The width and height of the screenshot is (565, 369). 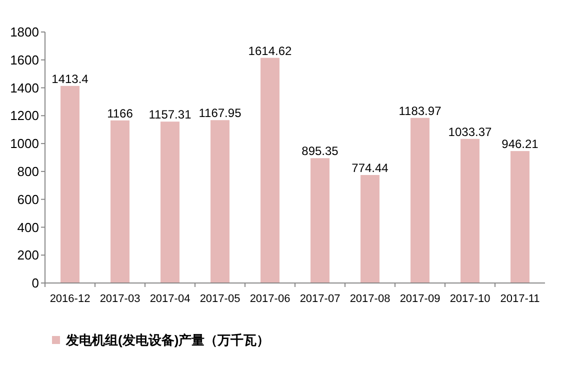 What do you see at coordinates (270, 299) in the screenshot?
I see `x-tick-label: 2017-06` at bounding box center [270, 299].